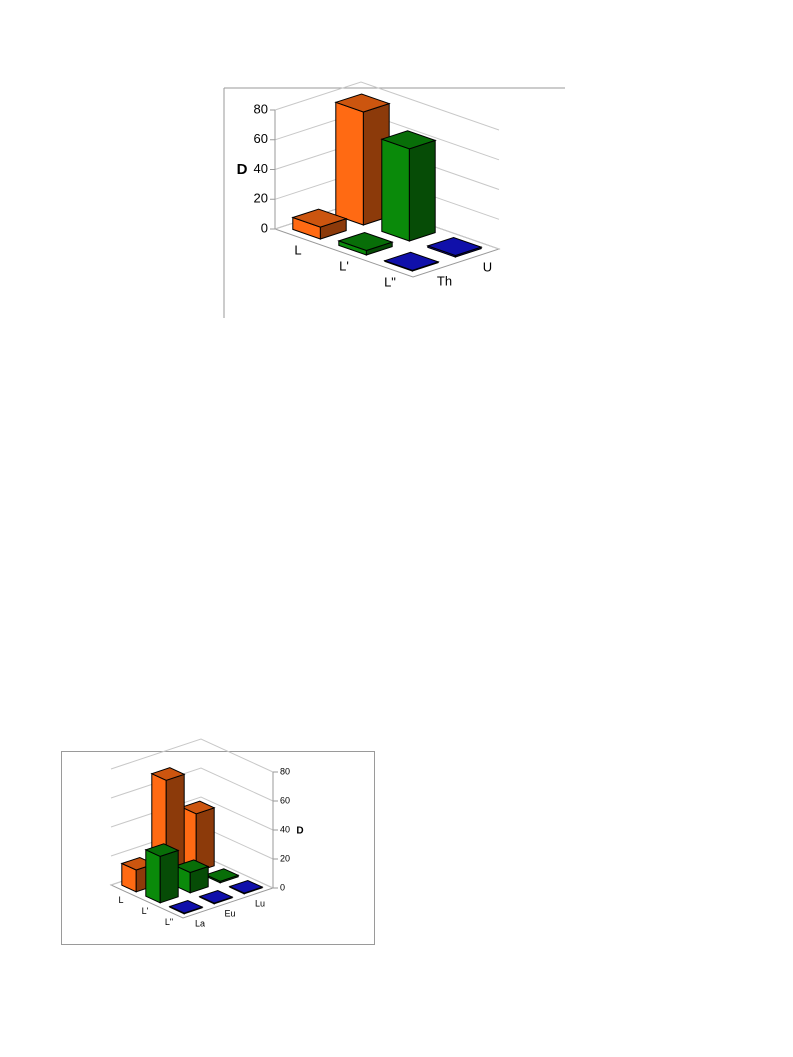  I want to click on category-label: Eu, so click(229, 913).